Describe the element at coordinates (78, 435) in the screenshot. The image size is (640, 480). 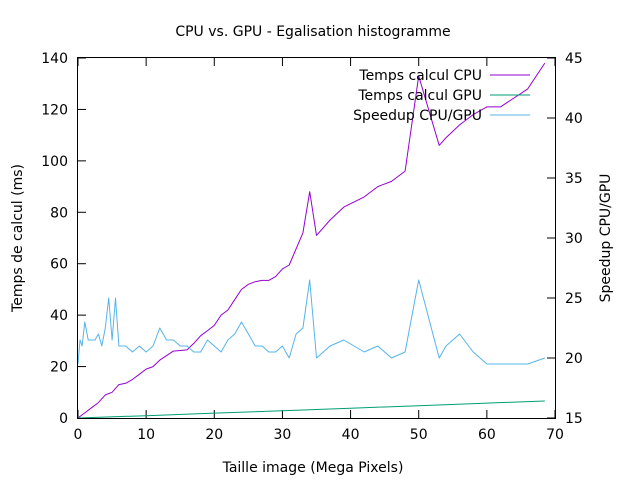
I see `x-tick-label: 0` at that location.